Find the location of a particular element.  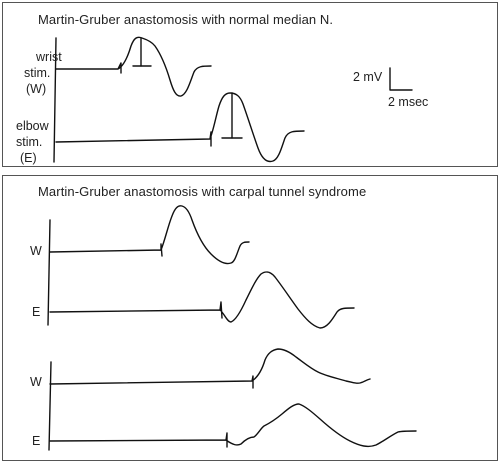

scale-ms-label: 2 msec is located at coordinates (408, 102).